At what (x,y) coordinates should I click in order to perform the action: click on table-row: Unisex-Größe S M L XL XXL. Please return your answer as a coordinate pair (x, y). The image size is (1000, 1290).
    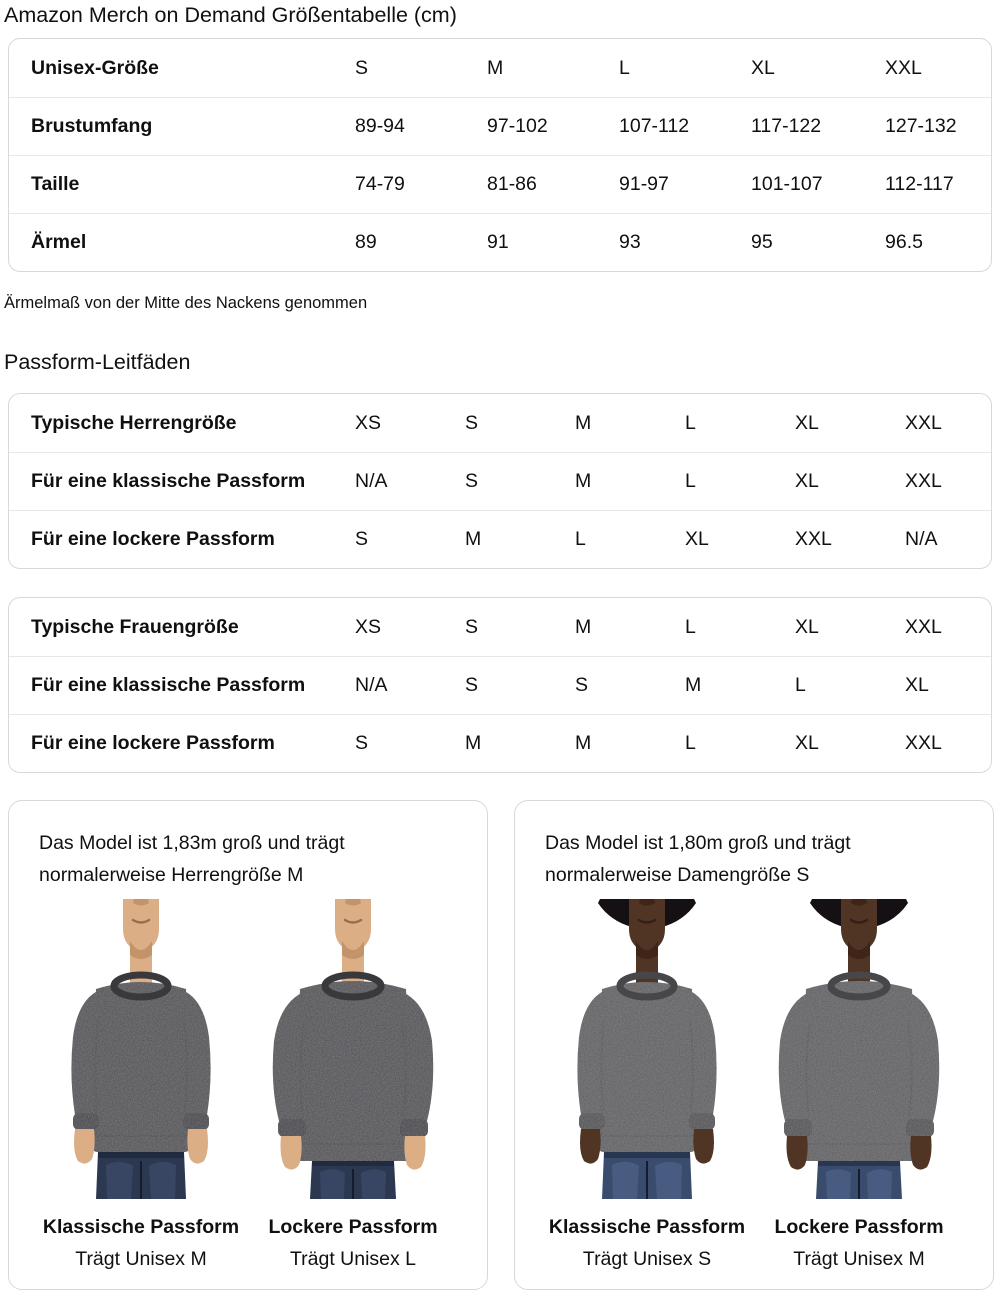
    Looking at the image, I should click on (500, 68).